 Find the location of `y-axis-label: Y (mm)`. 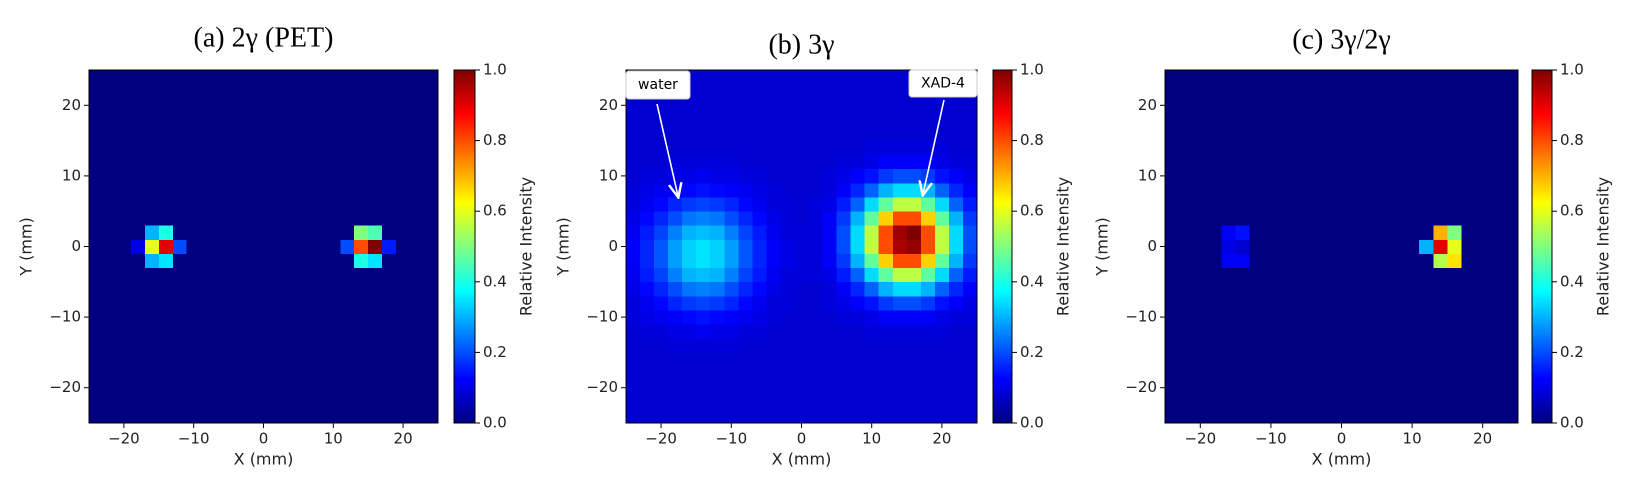

y-axis-label: Y (mm) is located at coordinates (563, 247).